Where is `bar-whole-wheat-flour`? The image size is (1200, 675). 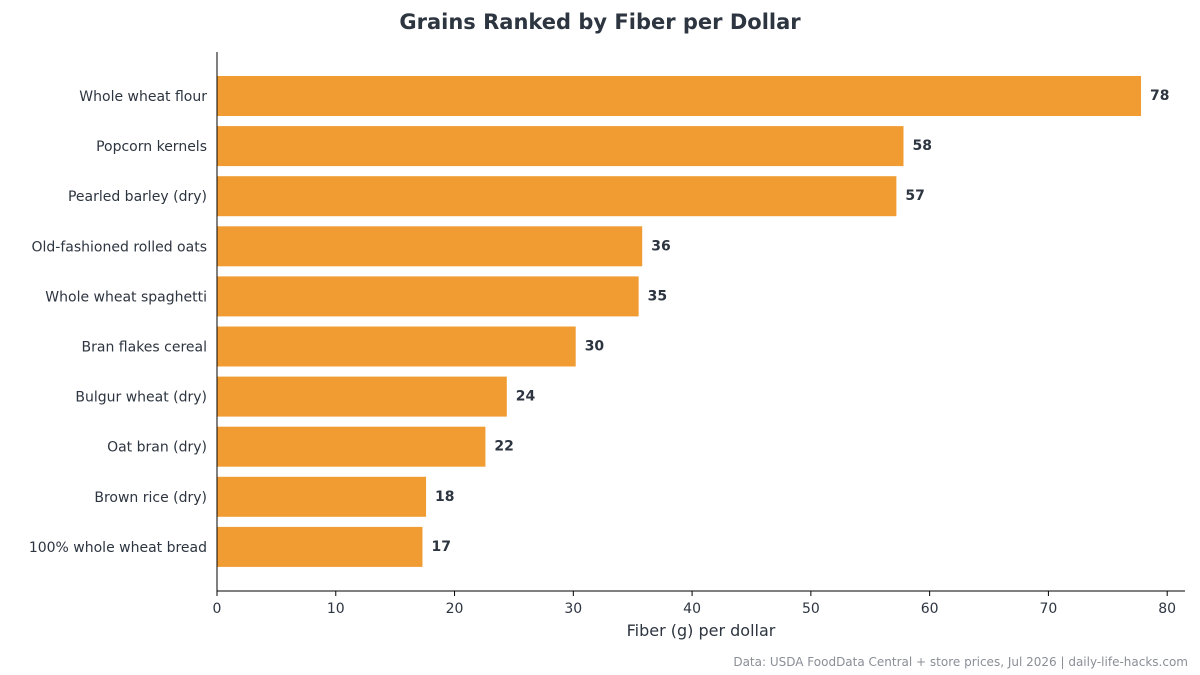 bar-whole-wheat-flour is located at coordinates (679, 96).